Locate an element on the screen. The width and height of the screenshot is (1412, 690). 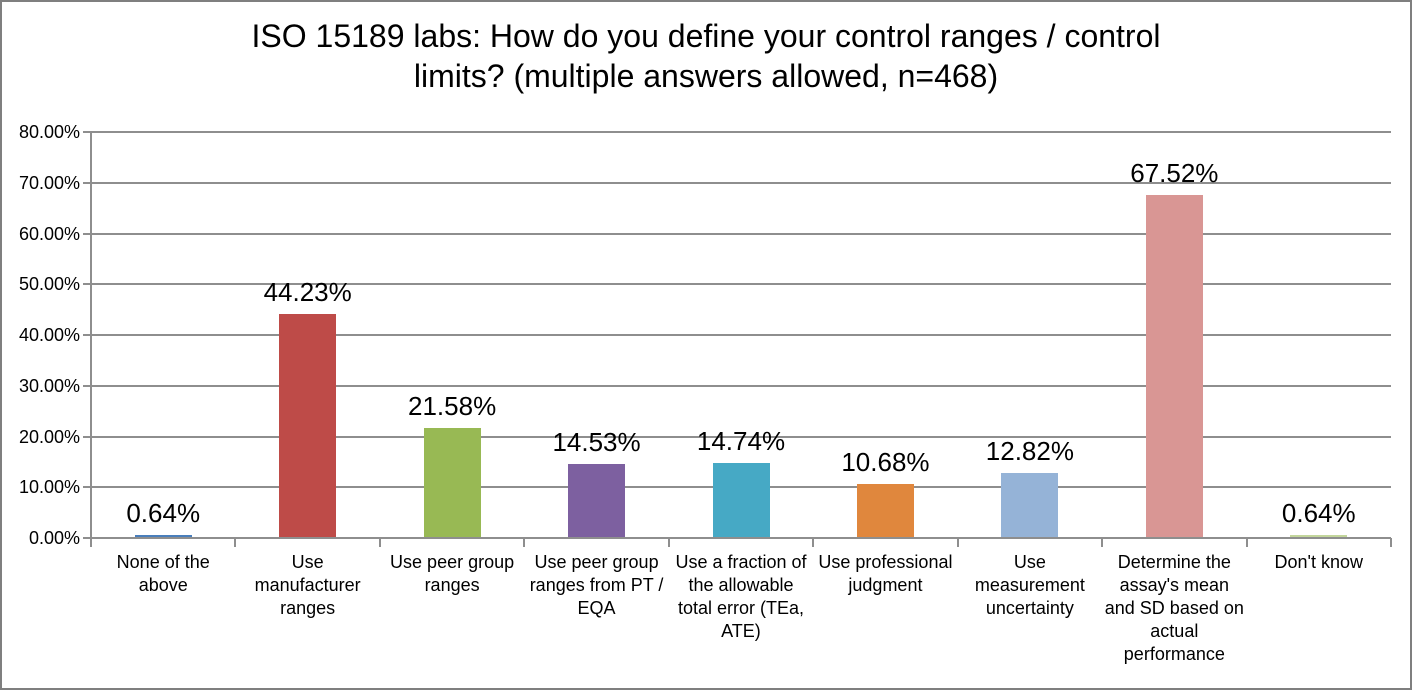
y-axis-tick-label: 80.00% is located at coordinates (49, 132).